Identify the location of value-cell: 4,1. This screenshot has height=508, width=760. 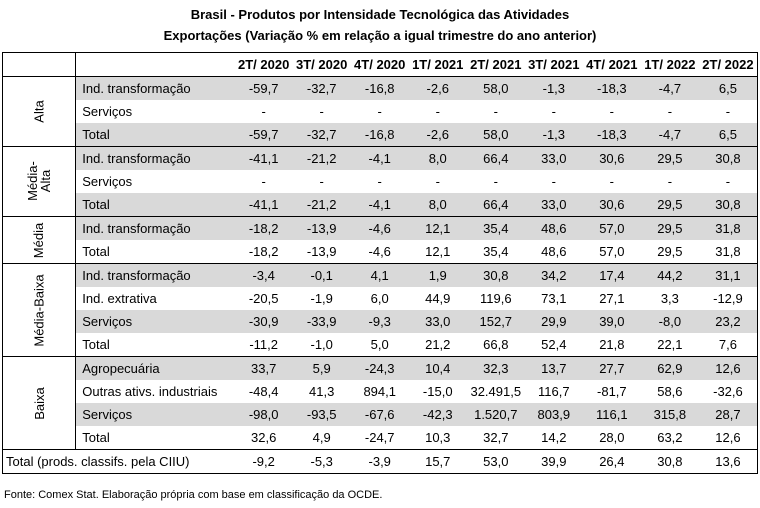
(379, 275).